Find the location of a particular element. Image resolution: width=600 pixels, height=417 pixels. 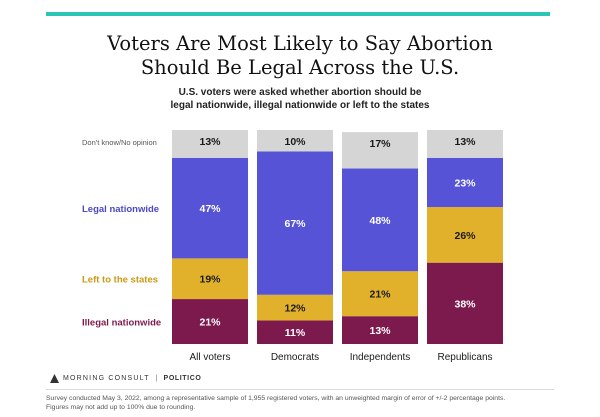

data-label-illegal-nationwide-republicans: 38% is located at coordinates (465, 304).